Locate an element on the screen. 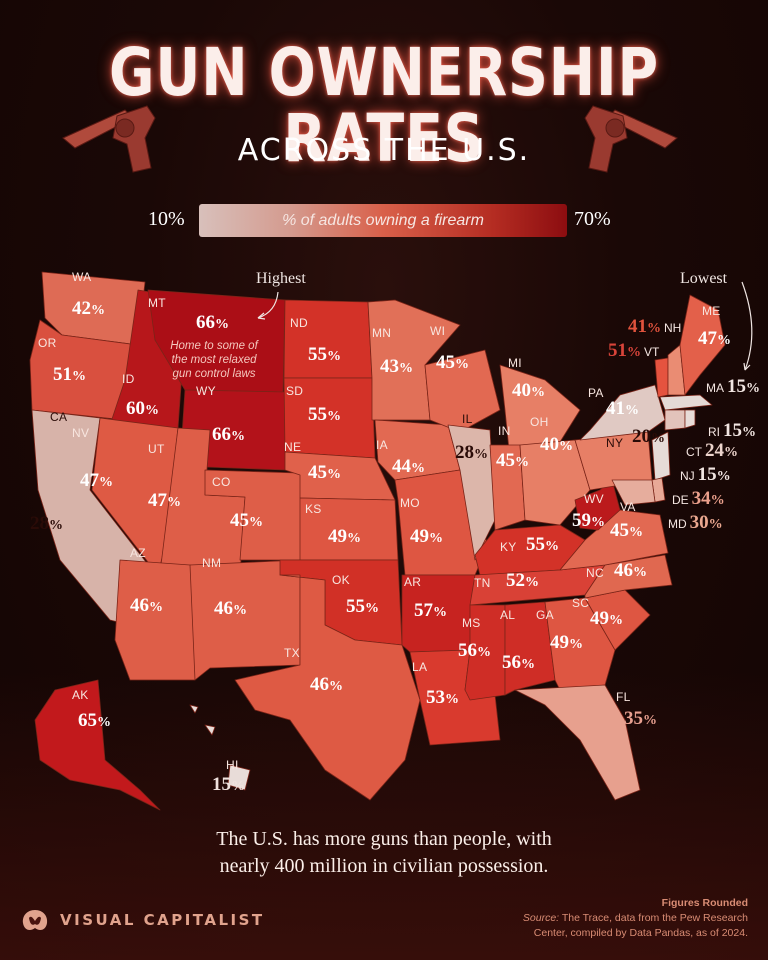 This screenshot has height=960, width=768. state-value-OH: 40% is located at coordinates (556, 444).